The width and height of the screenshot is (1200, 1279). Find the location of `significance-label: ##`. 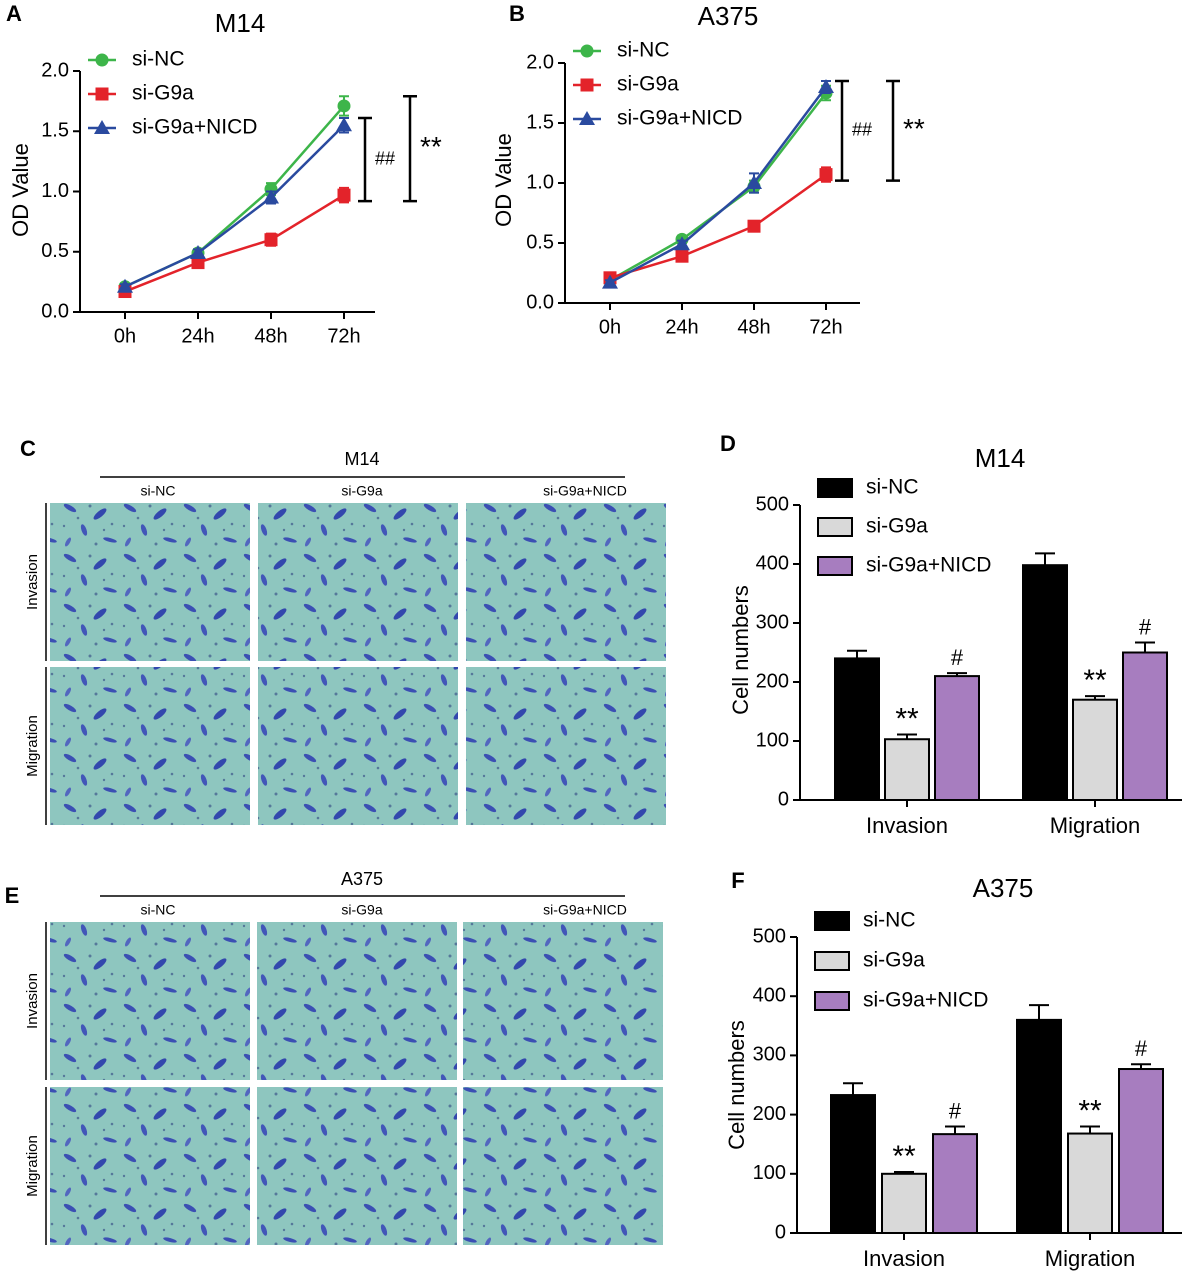

significance-label: ## is located at coordinates (385, 158).